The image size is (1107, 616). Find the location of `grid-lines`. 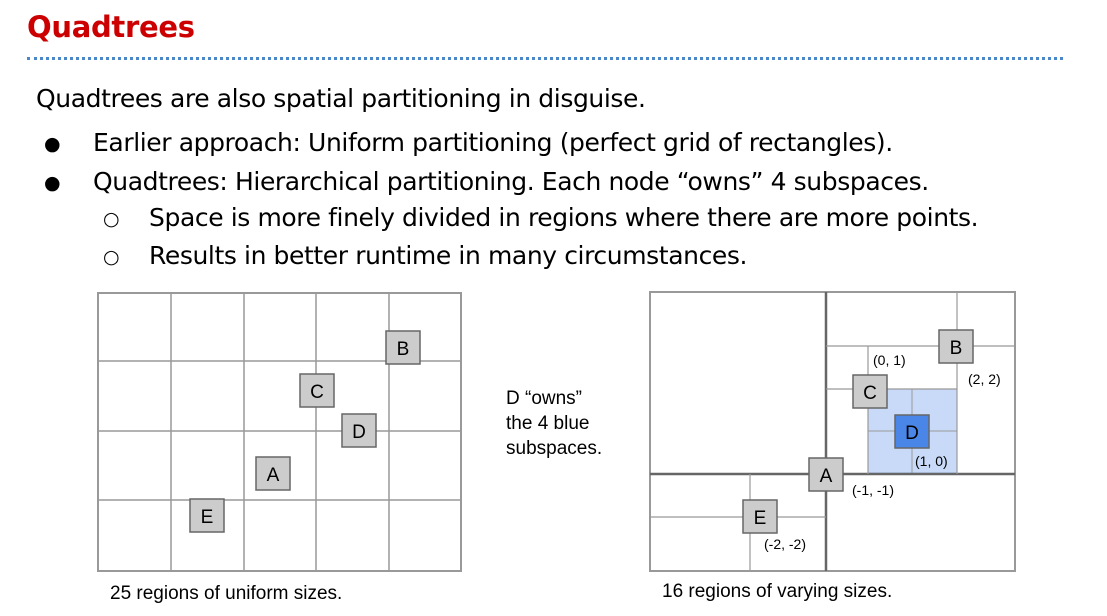

grid-lines is located at coordinates (279, 432).